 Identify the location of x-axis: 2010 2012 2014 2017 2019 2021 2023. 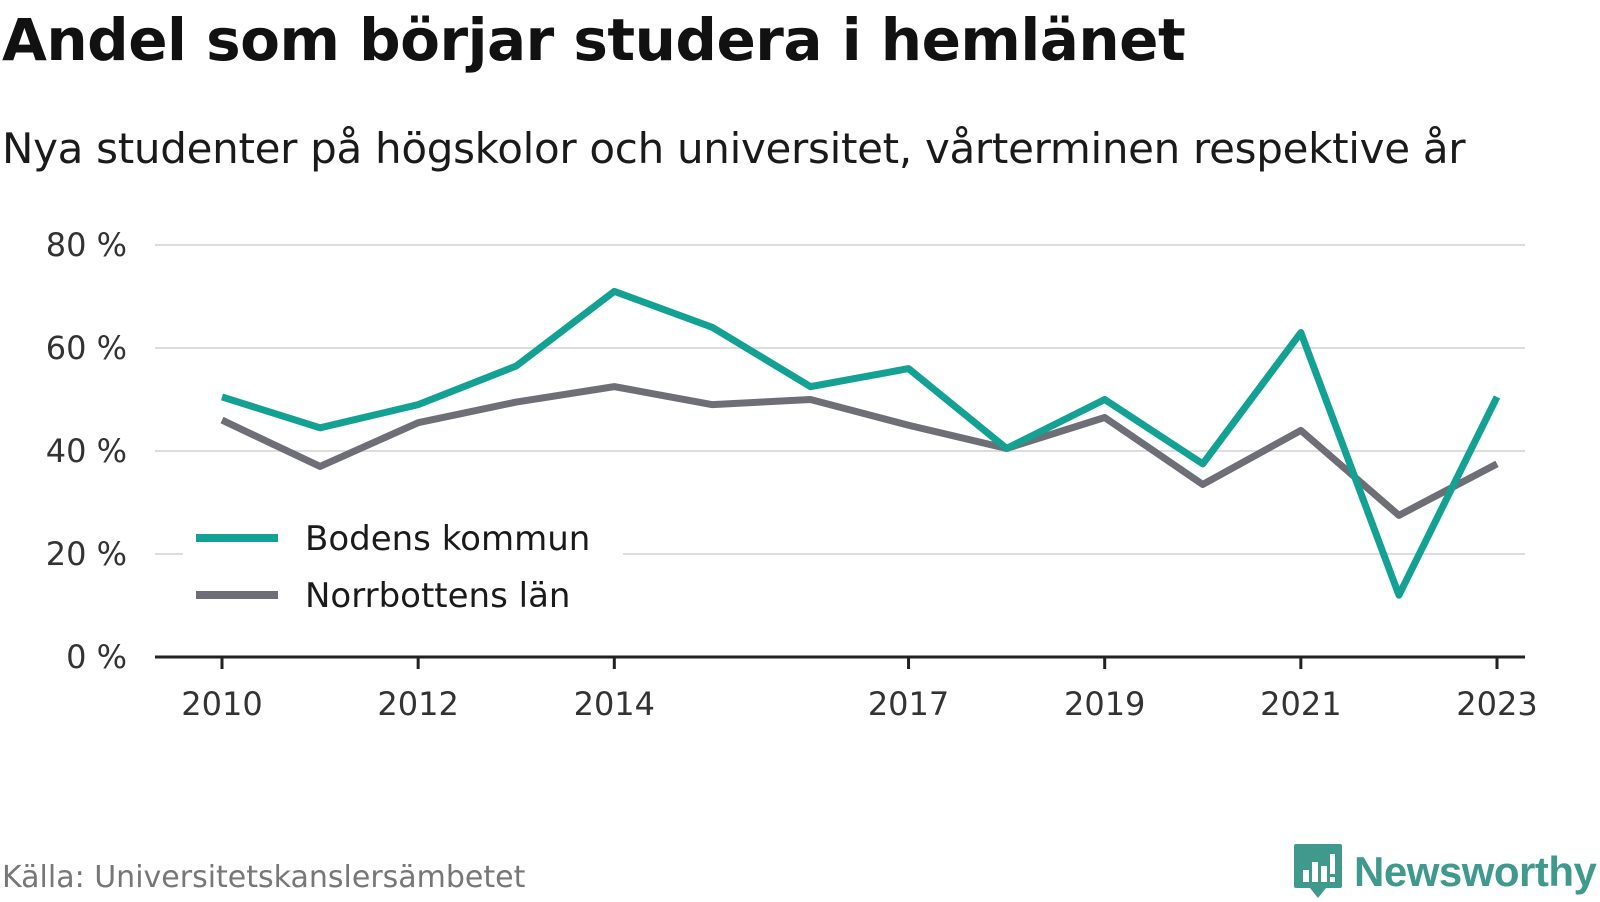
(846, 689).